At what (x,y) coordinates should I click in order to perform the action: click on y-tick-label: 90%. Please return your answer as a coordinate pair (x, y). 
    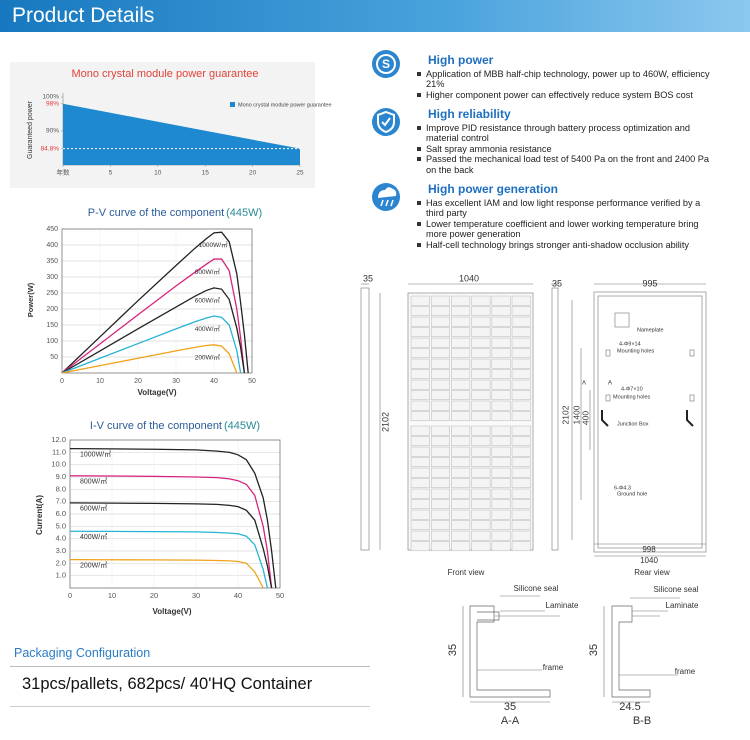
    Looking at the image, I should click on (52, 131).